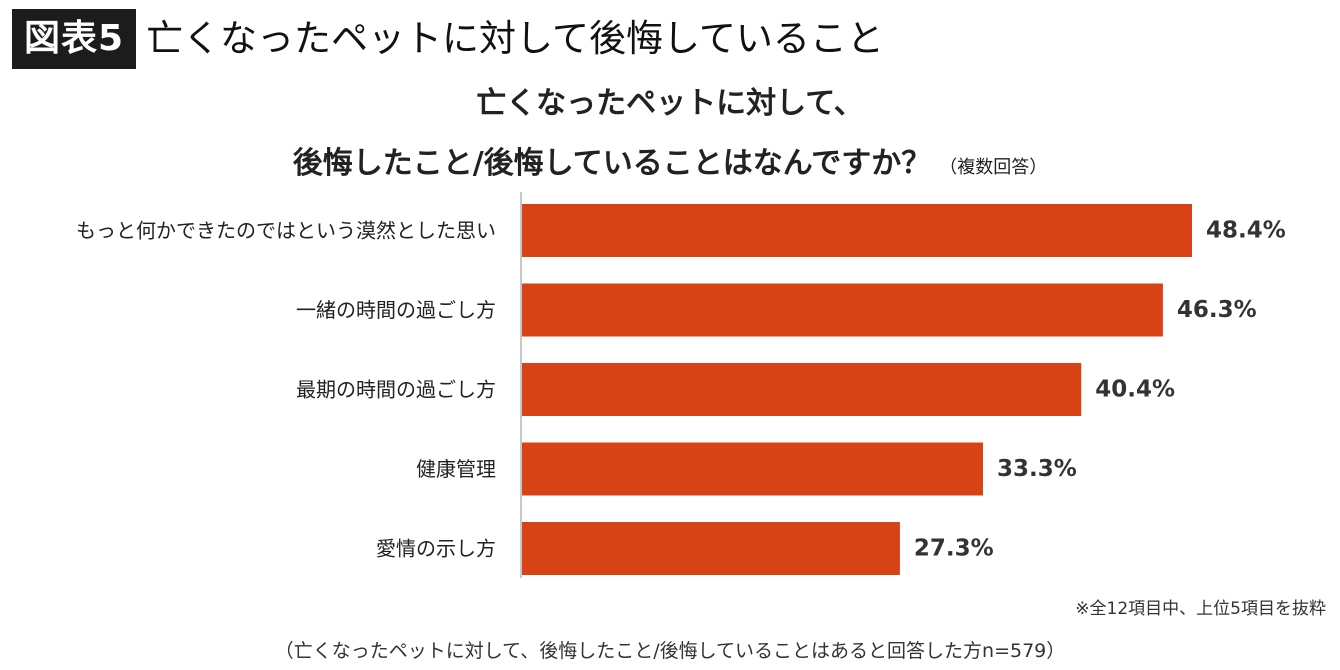 Image resolution: width=1340 pixels, height=670 pixels. What do you see at coordinates (993, 167) in the screenshot?
I see `chart-title-note: （複数回答）` at bounding box center [993, 167].